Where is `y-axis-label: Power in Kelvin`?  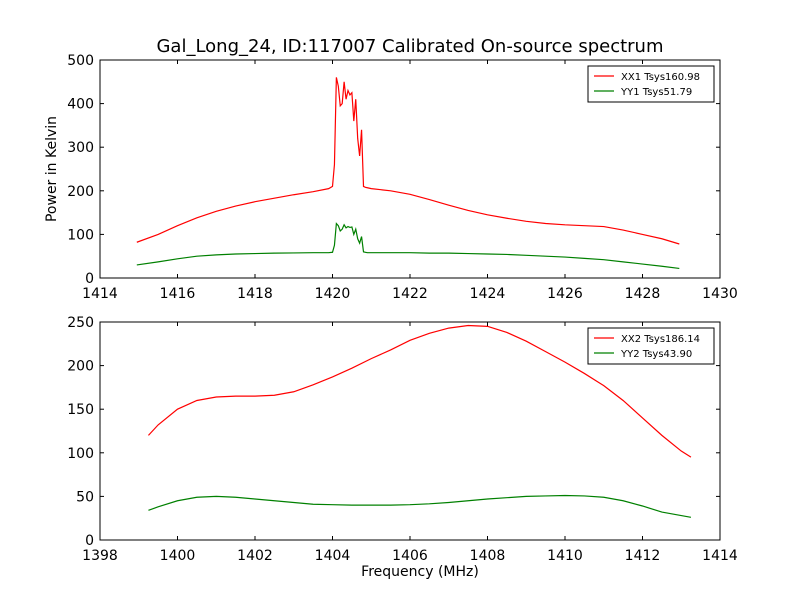
y-axis-label: Power in Kelvin is located at coordinates (52, 169).